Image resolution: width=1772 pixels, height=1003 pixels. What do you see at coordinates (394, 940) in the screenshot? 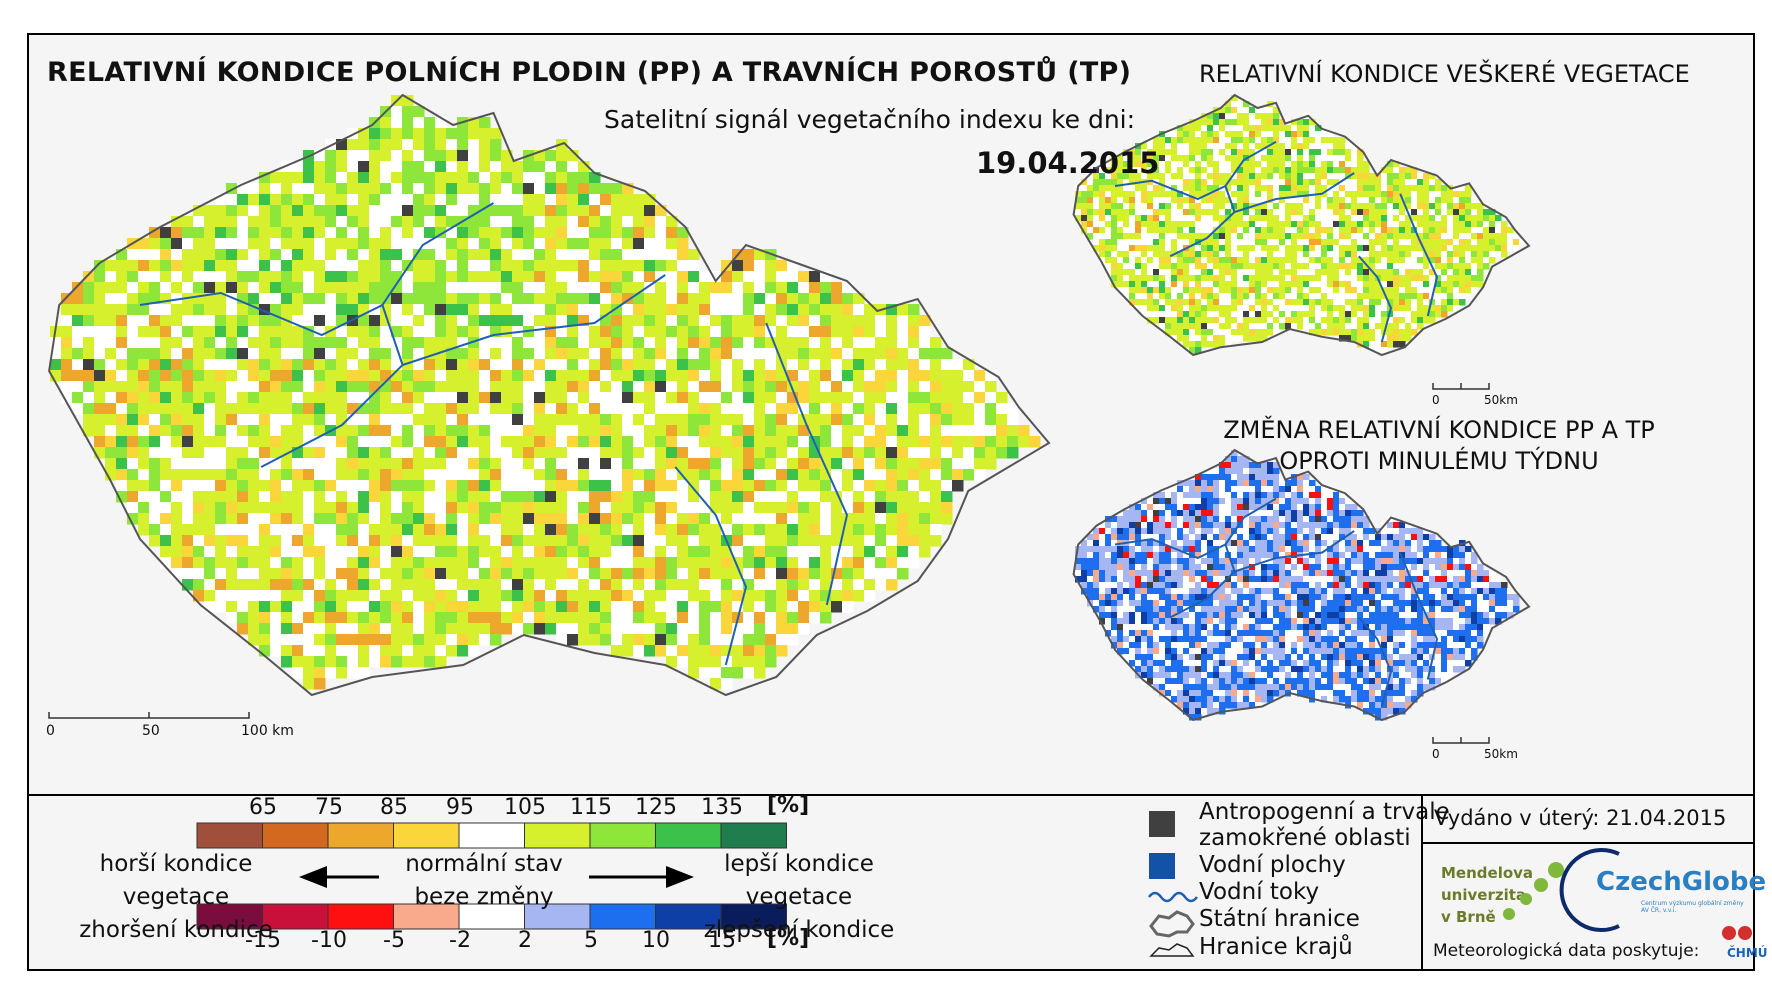
I see `chg-val-m5: -5` at bounding box center [394, 940].